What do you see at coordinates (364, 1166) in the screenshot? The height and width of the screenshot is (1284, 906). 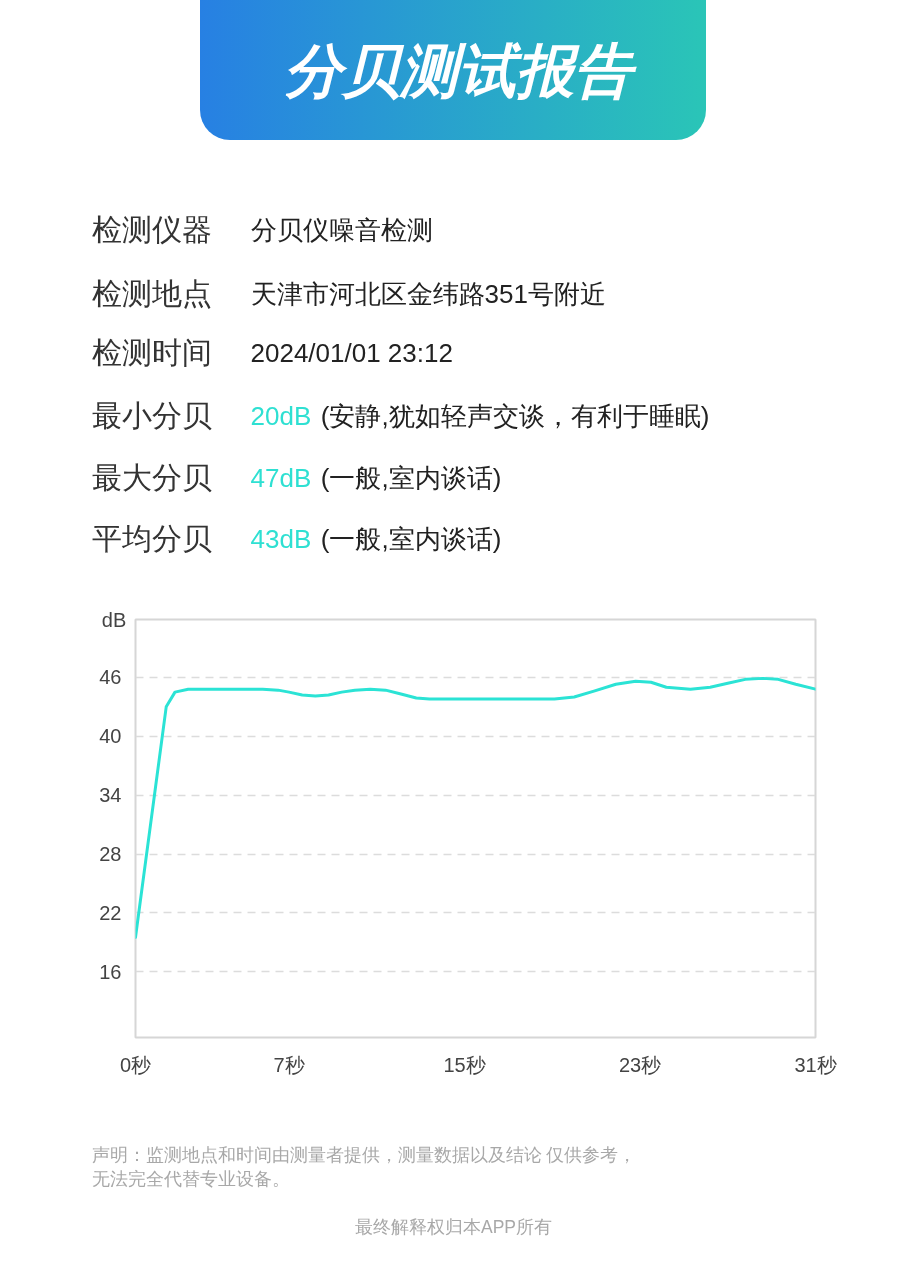 I see `text: 声明：监测地点和时间由测量者提供，测量数据以及结论 仅供参考，无法完全代替专业设备。` at bounding box center [364, 1166].